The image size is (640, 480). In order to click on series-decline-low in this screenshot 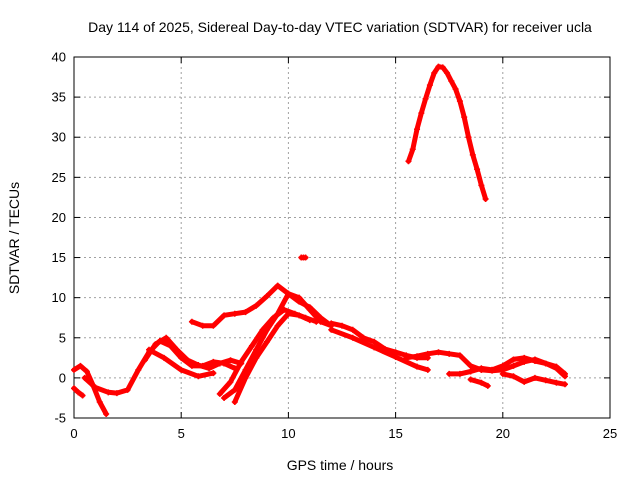, I will do `click(379, 349)`.